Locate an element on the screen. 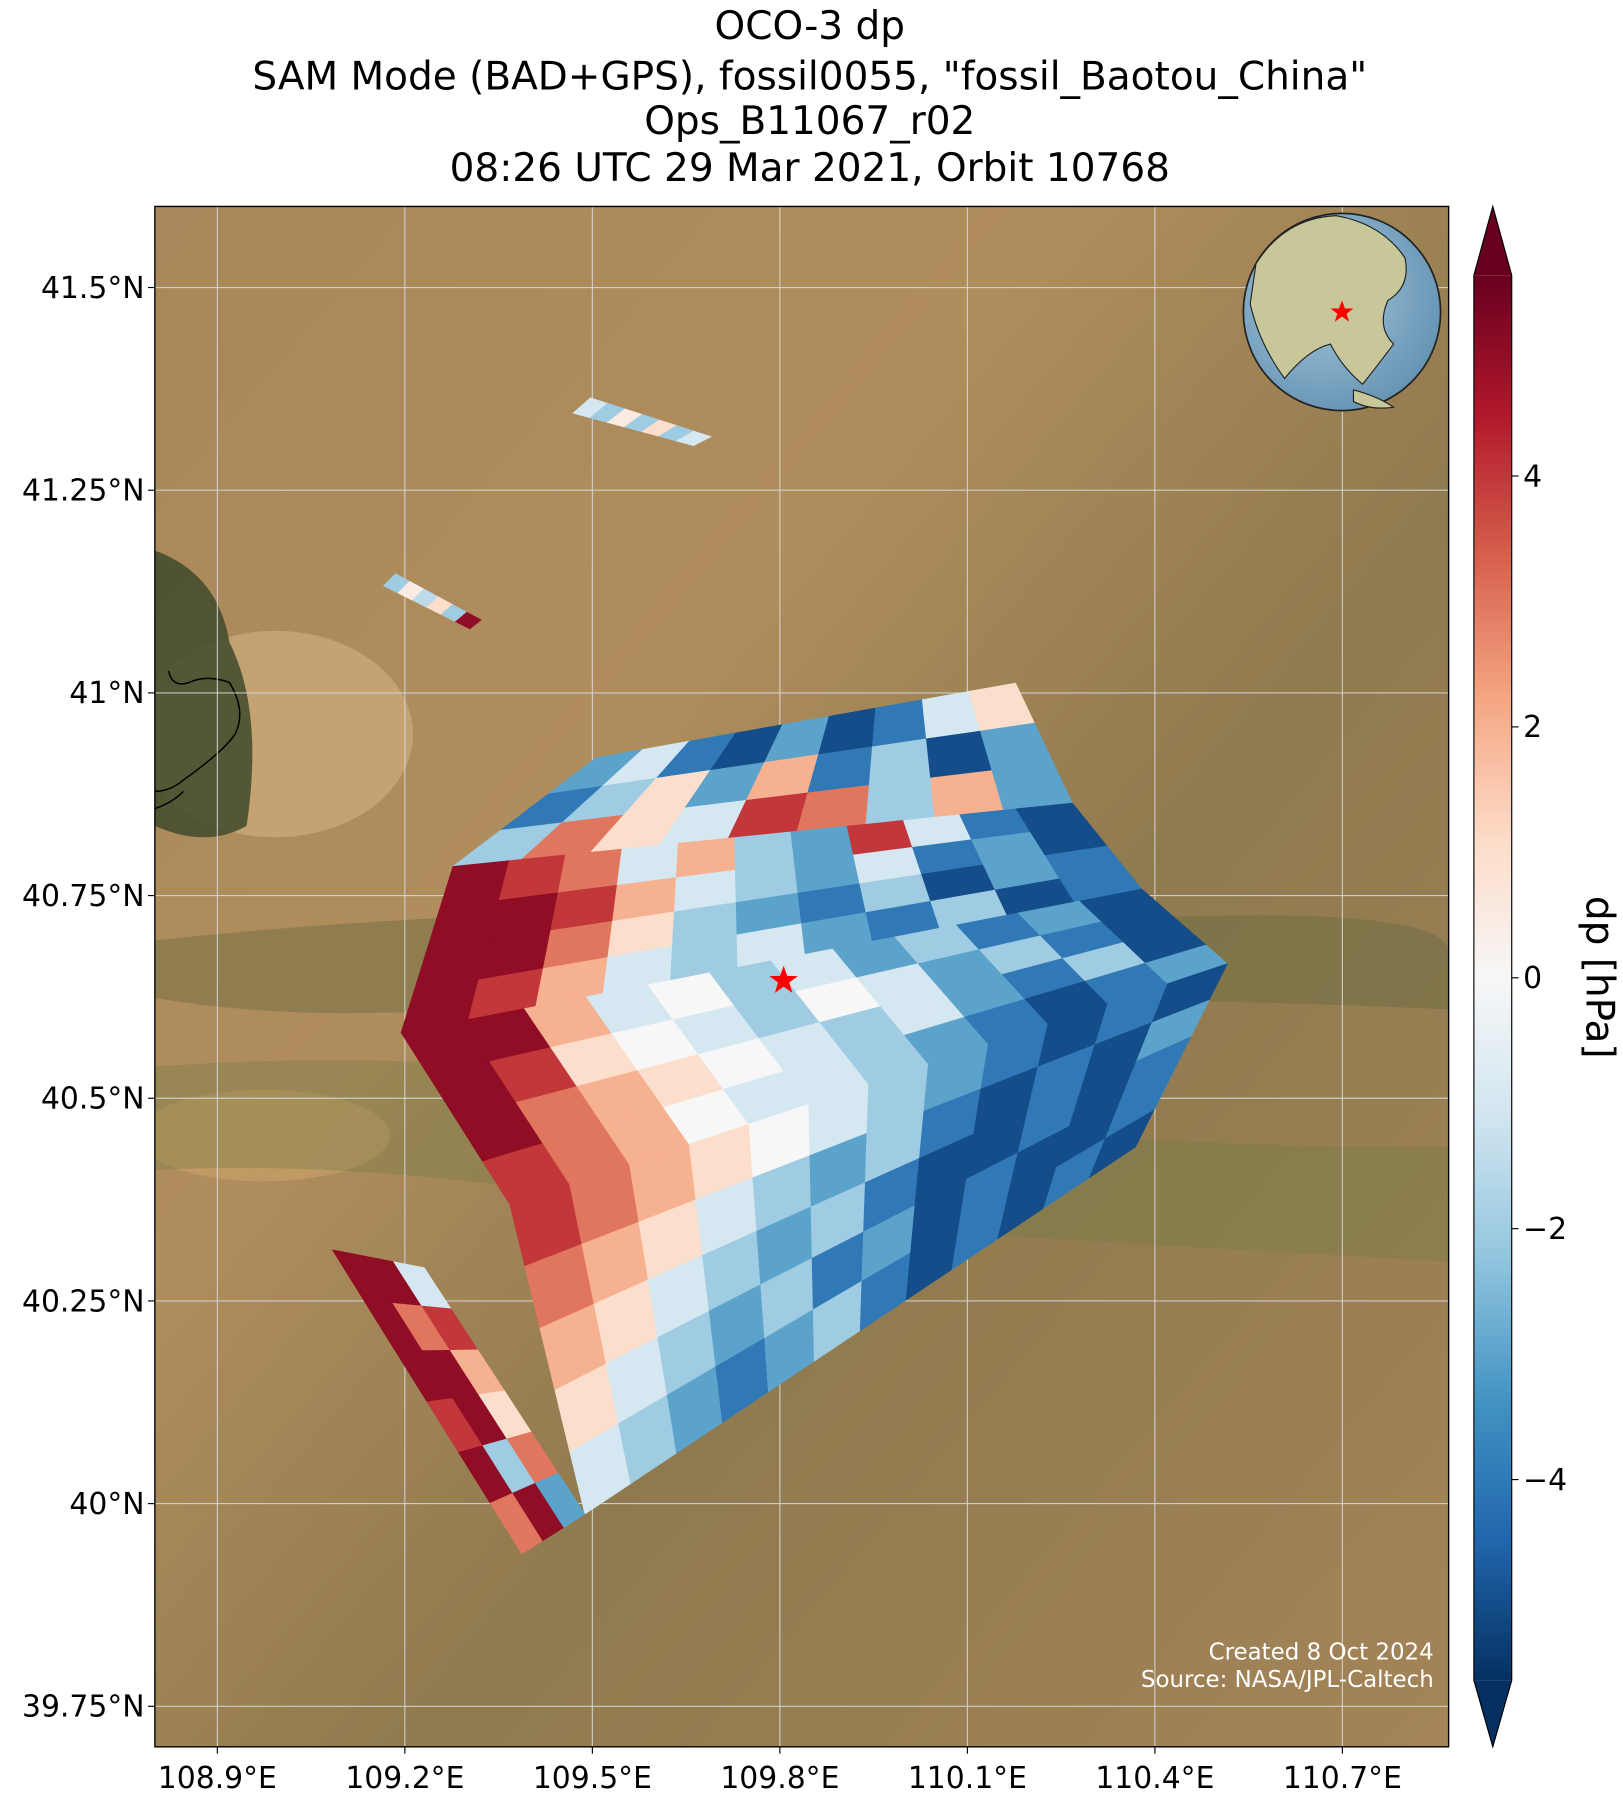 The height and width of the screenshot is (1795, 1623). globe-star is located at coordinates (1342, 311).